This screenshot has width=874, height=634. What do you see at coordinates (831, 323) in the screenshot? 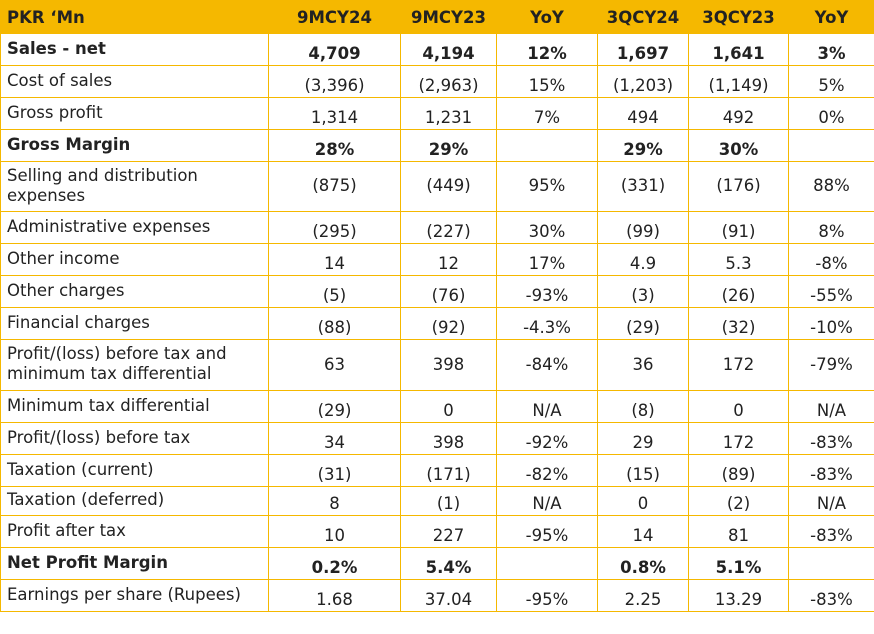
I see `value-cell: -10%` at bounding box center [831, 323].